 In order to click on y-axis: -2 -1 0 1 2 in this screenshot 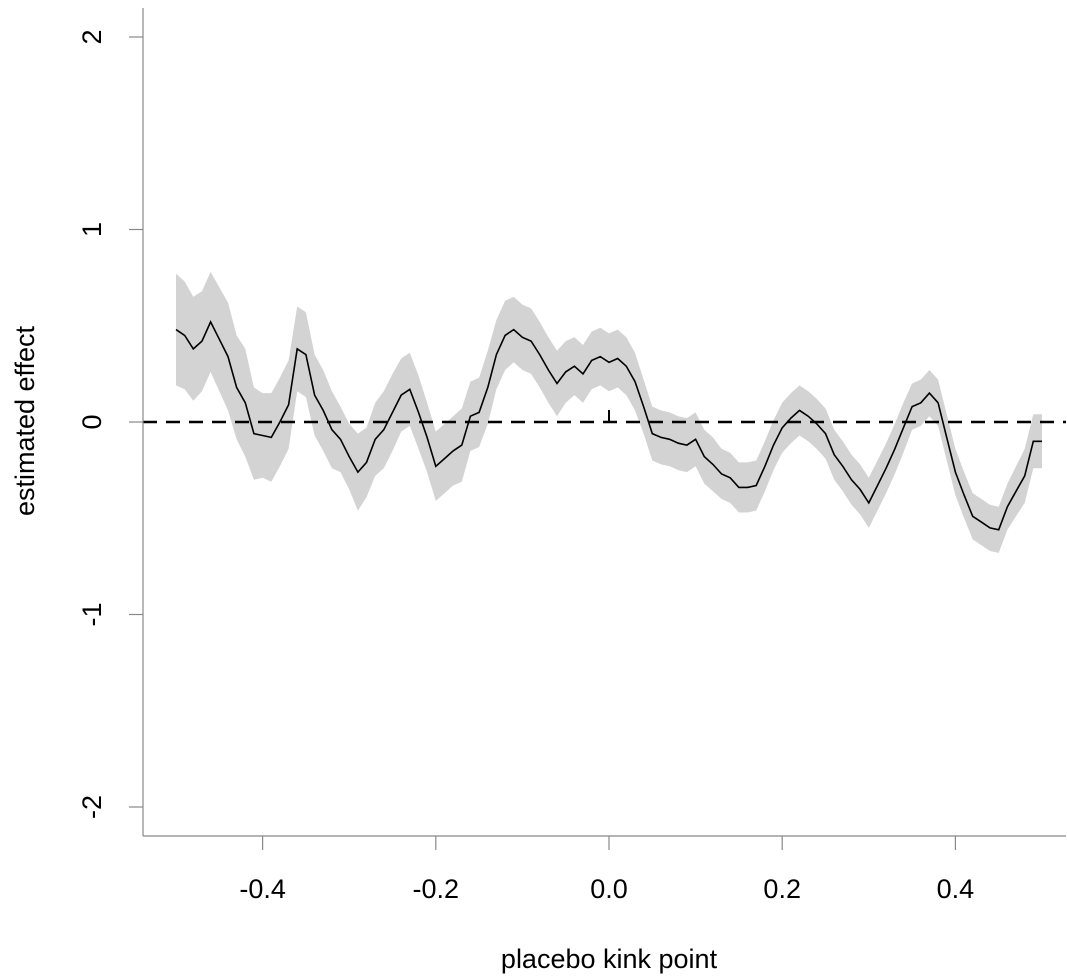, I will do `click(110, 422)`.